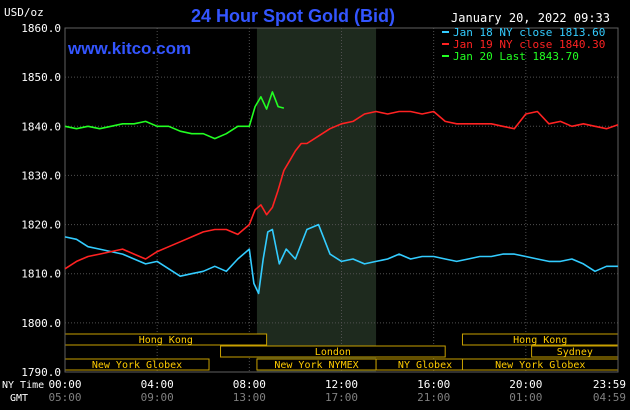 The image size is (630, 410). I want to click on series-line, so click(174, 115).